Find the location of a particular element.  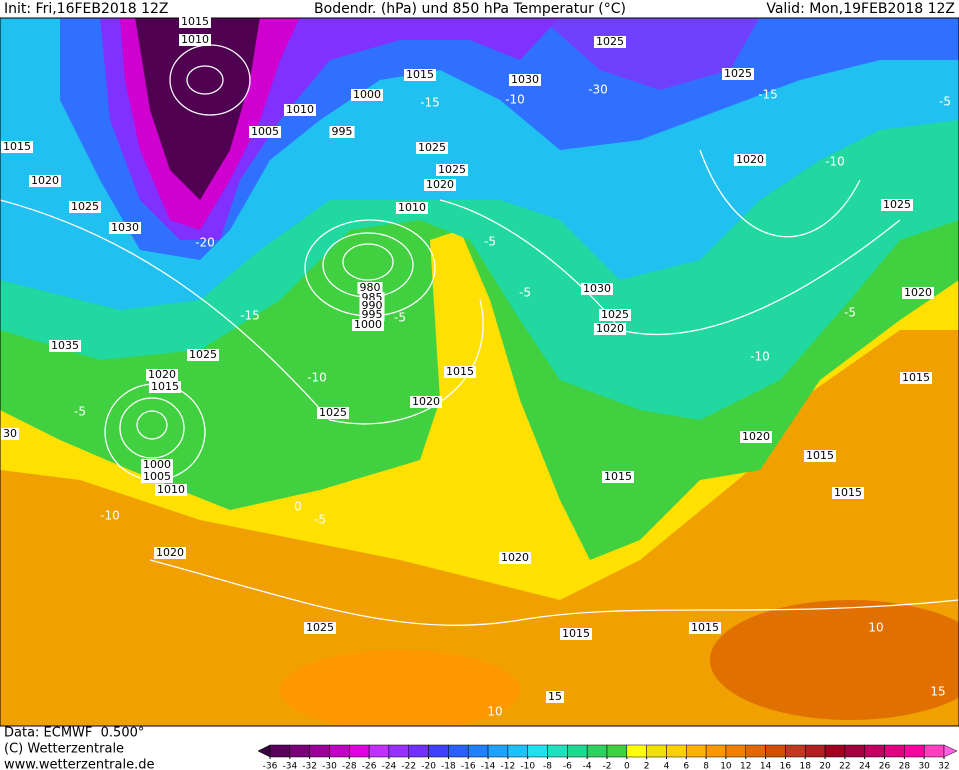

colorbar-tick-label: -6 is located at coordinates (567, 766).